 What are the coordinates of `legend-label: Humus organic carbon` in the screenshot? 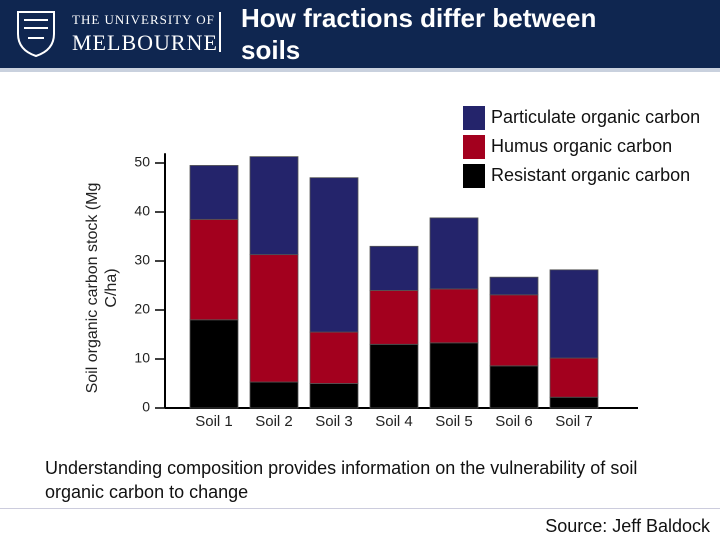 It's located at (581, 146).